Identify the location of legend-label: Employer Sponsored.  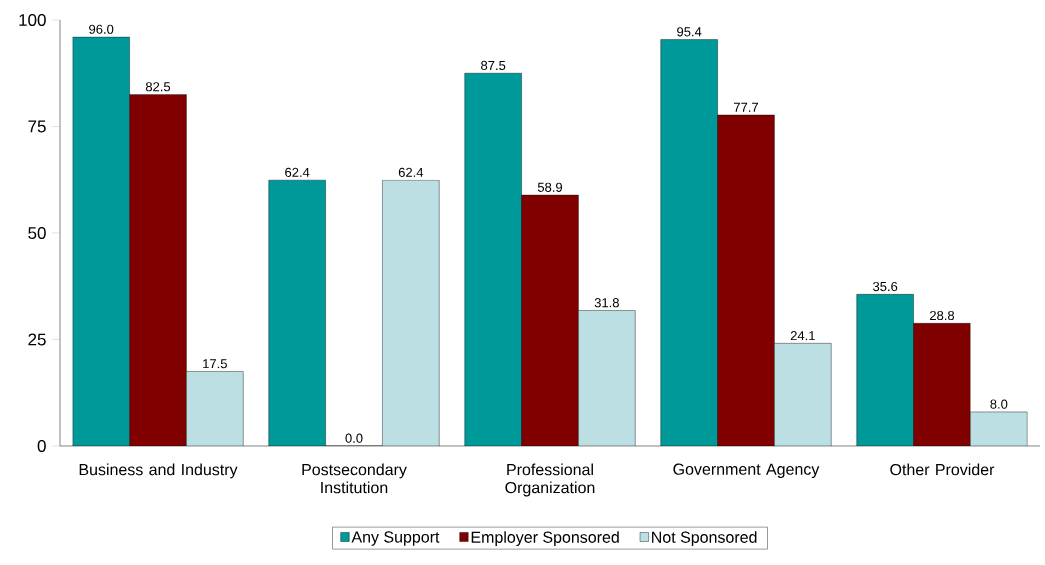
(545, 539).